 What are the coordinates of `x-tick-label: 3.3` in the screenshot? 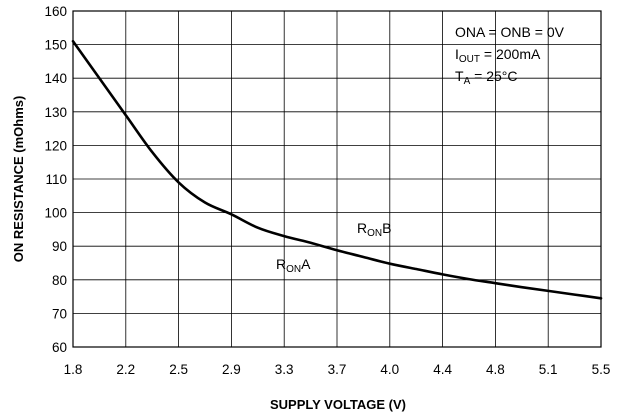 It's located at (284, 369).